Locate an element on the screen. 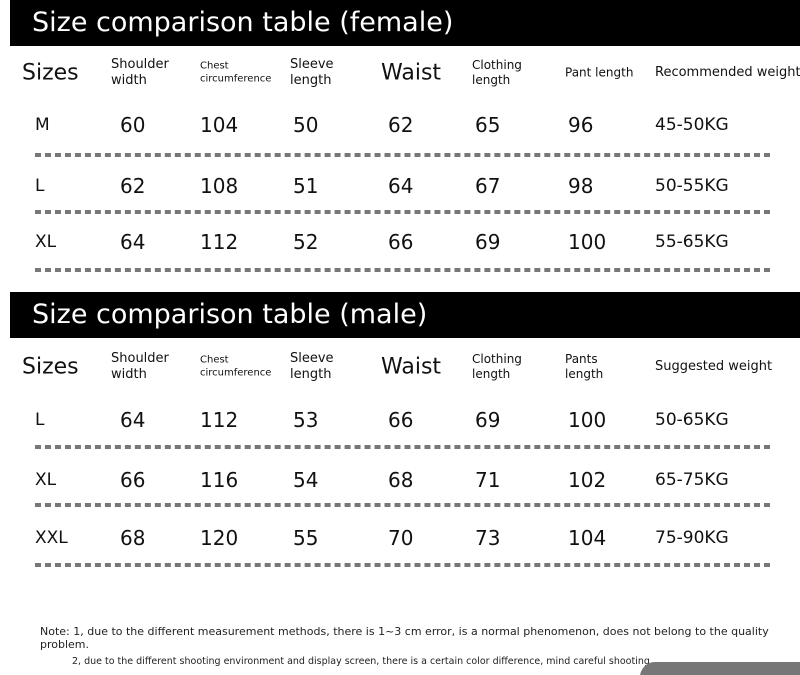 The height and width of the screenshot is (675, 800). value-cell: 96 is located at coordinates (581, 125).